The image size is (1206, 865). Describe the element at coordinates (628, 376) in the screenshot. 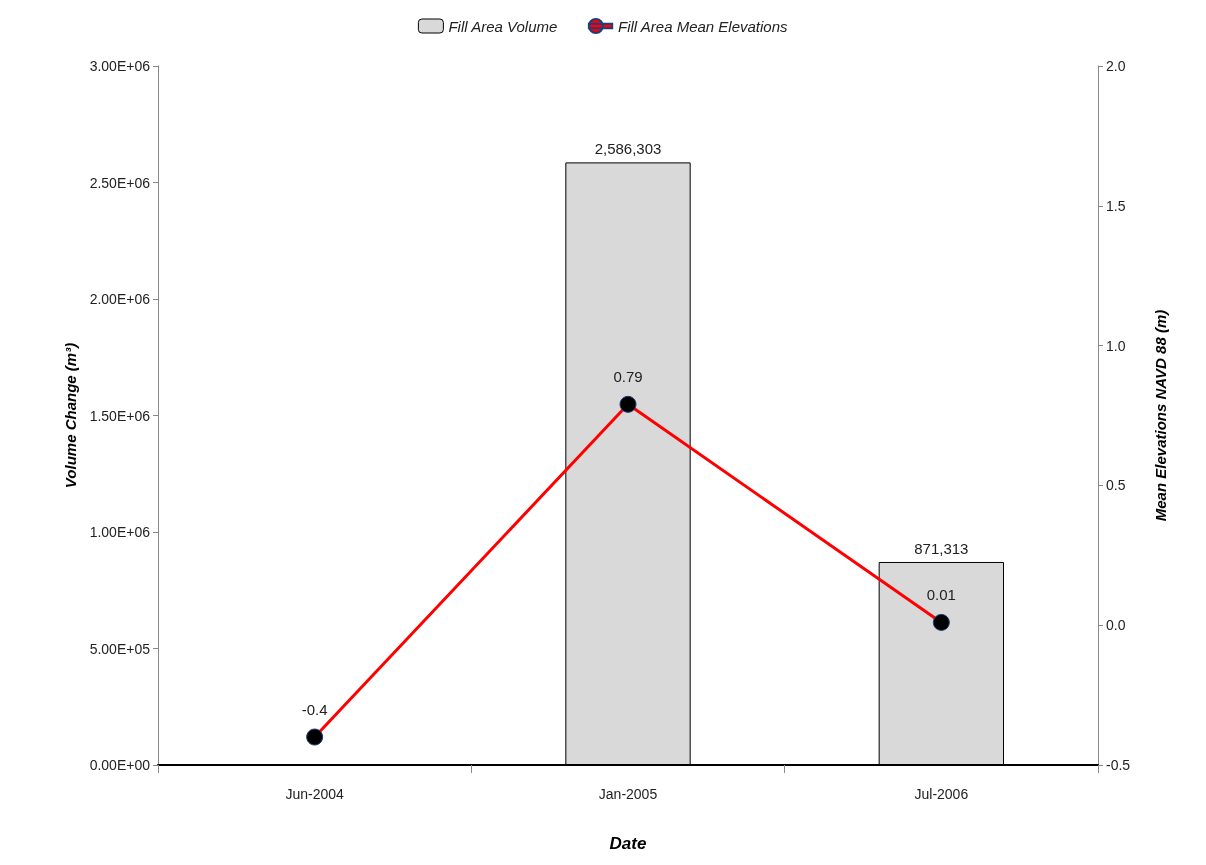

I see `data-label: 0.79` at that location.